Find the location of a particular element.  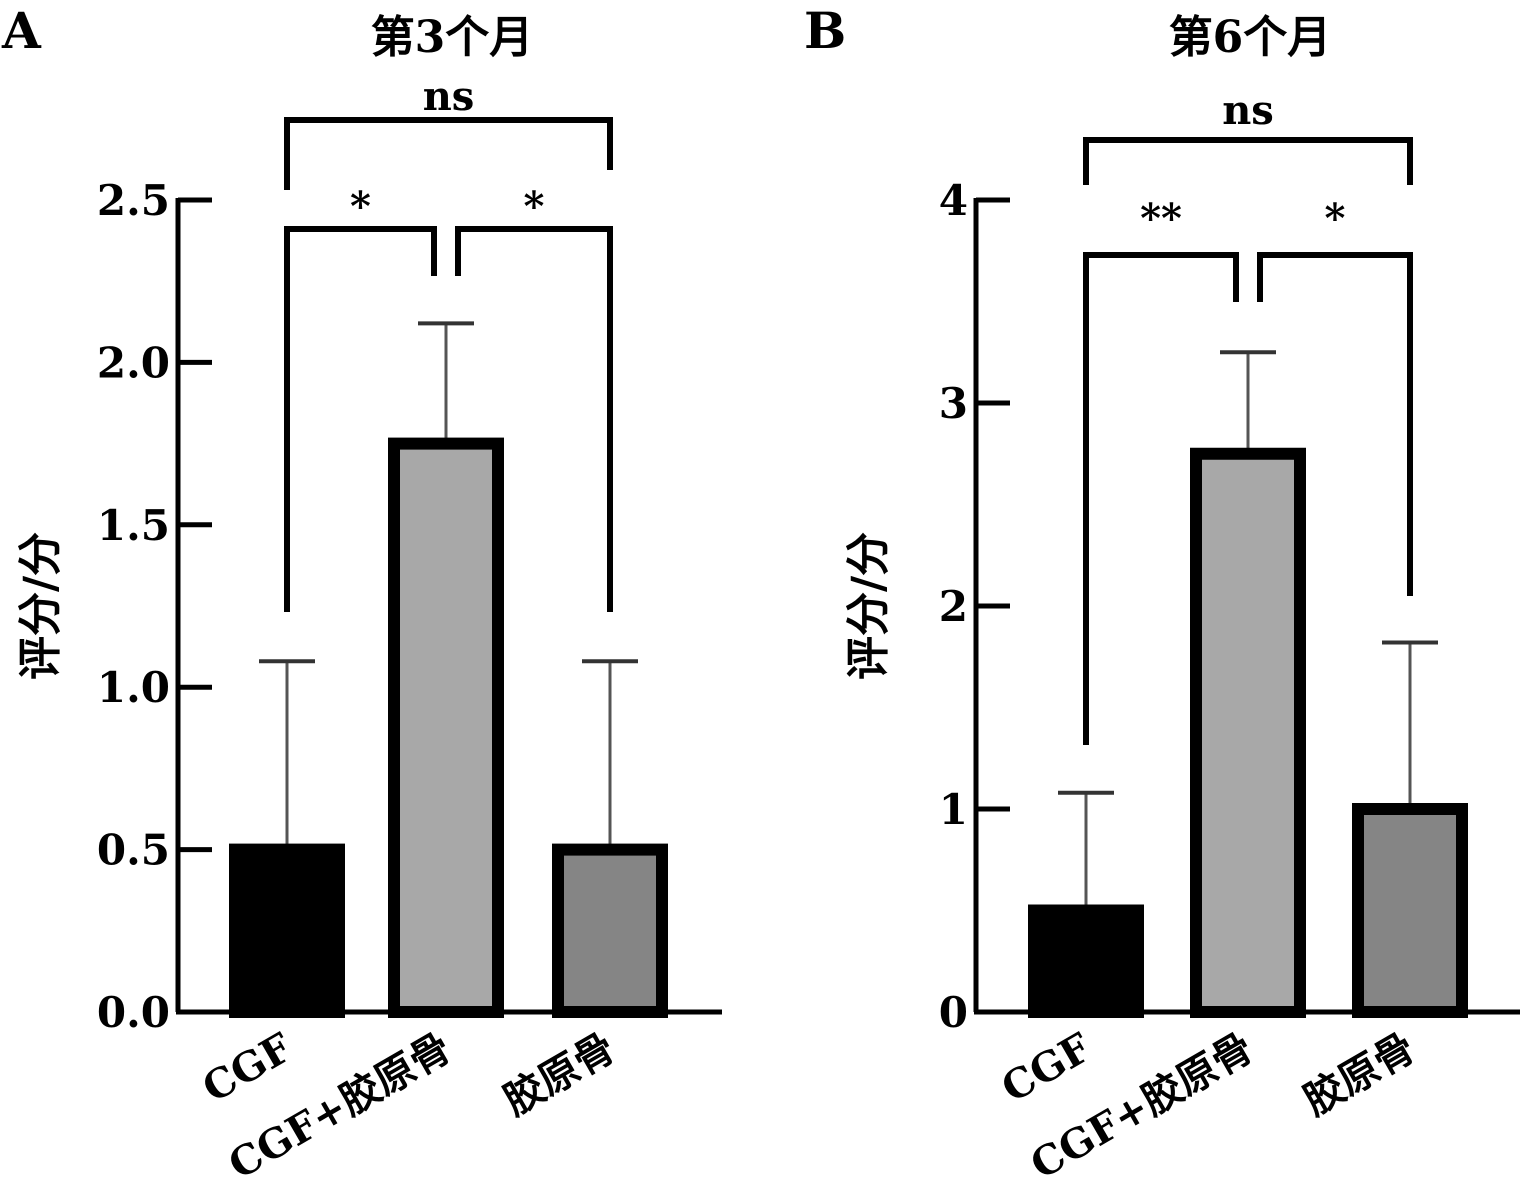

y-tick-label: 2.0 is located at coordinates (133, 362).